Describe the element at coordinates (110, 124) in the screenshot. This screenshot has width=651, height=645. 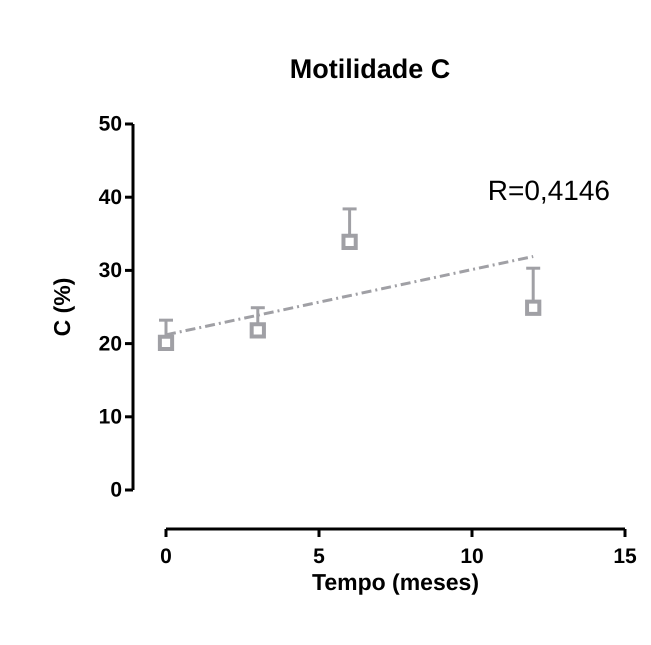
I see `y-tick-label: 50` at that location.